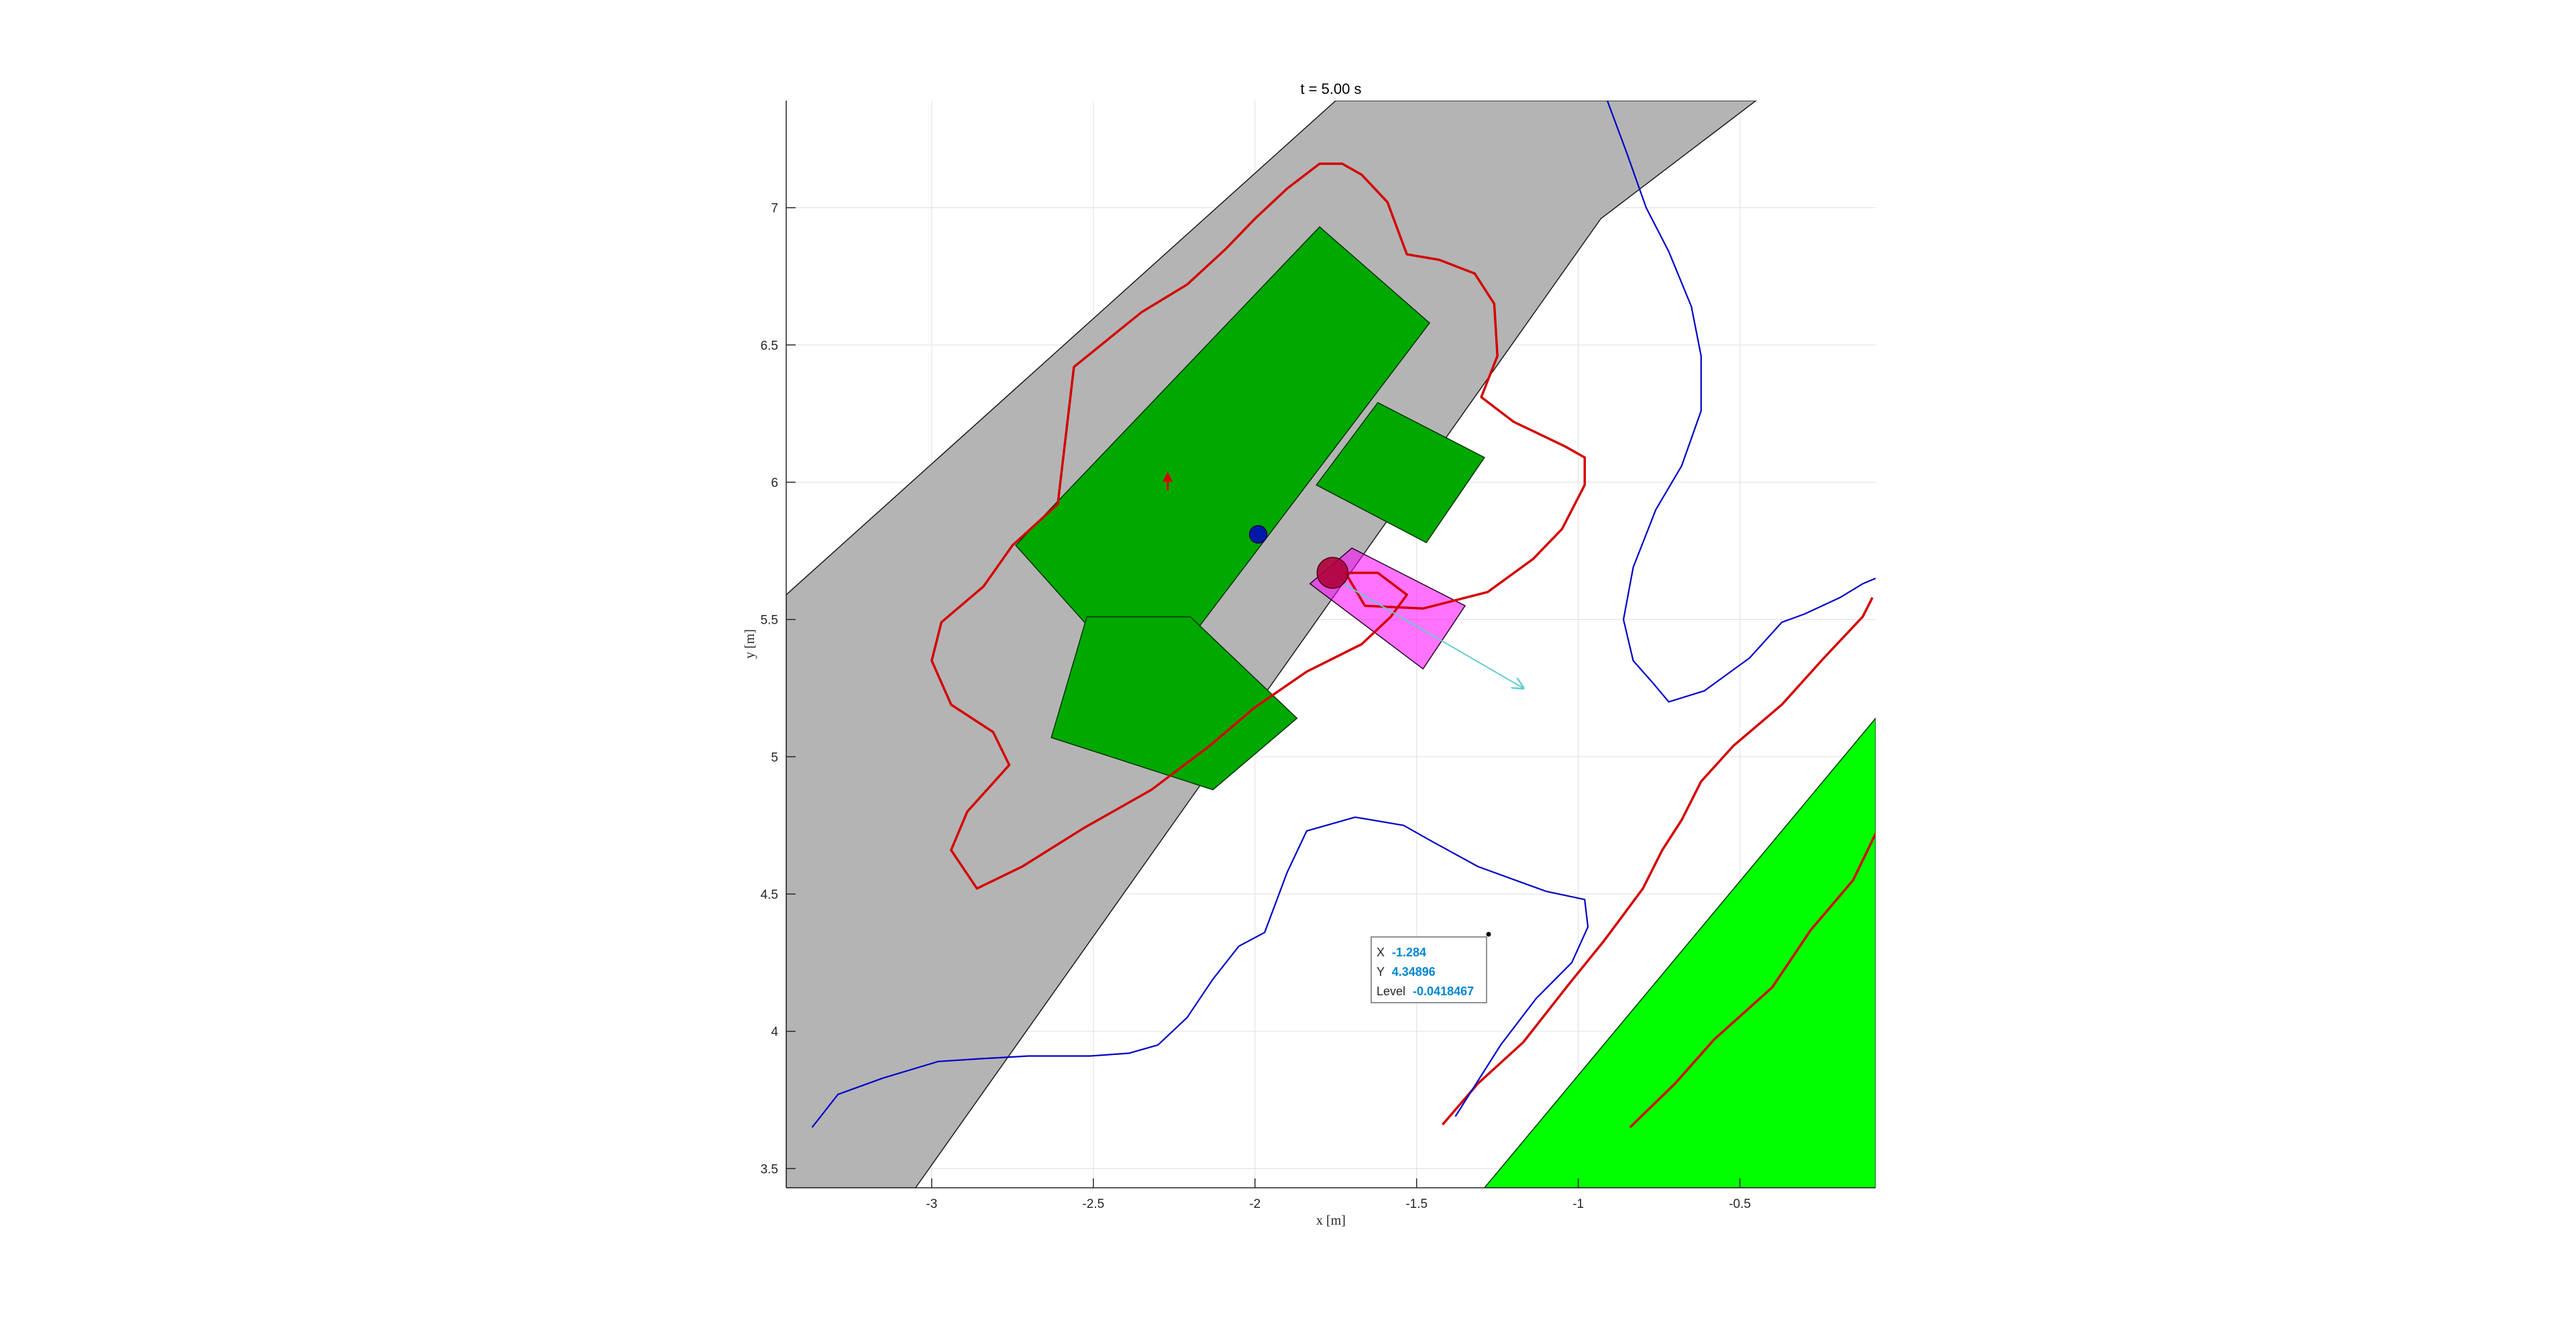 The image size is (2576, 1336). What do you see at coordinates (750, 644) in the screenshot?
I see `y-axis-label: y [m]` at bounding box center [750, 644].